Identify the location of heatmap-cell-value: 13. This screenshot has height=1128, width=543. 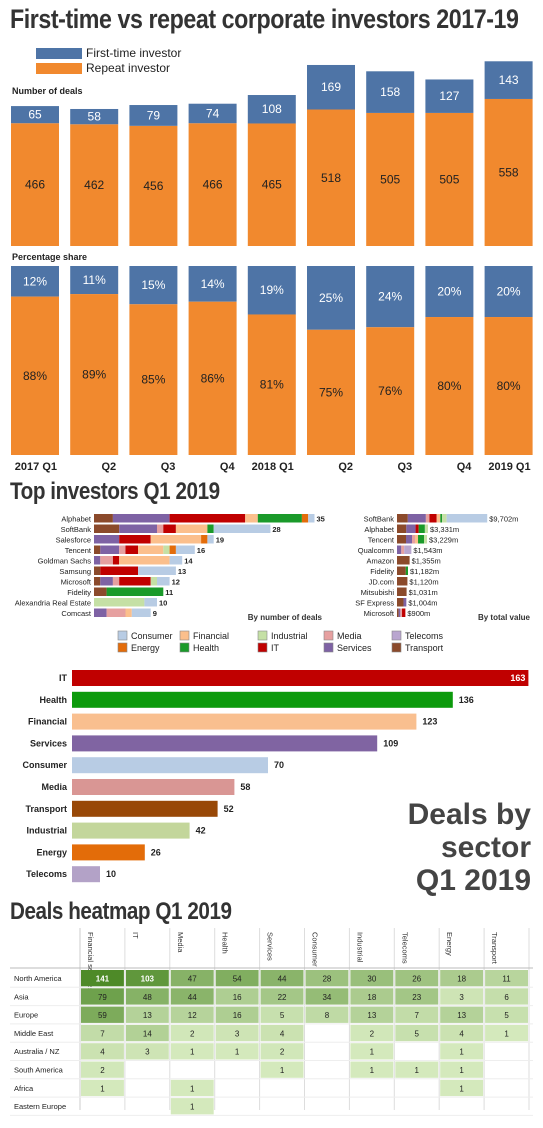
(461, 1015).